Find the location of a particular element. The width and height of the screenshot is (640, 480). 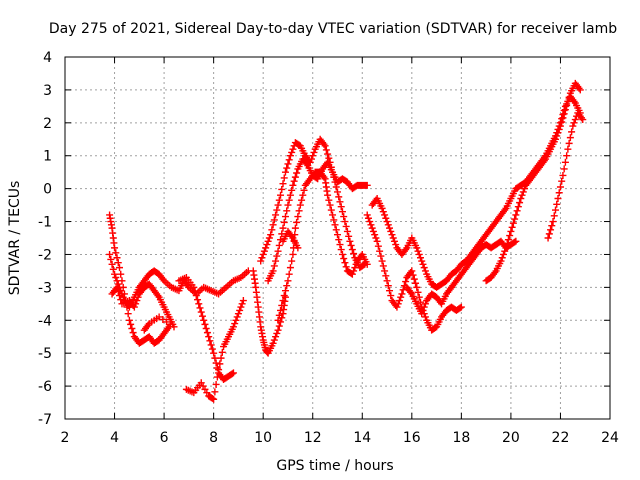

x-tick-label: 16 is located at coordinates (412, 438).